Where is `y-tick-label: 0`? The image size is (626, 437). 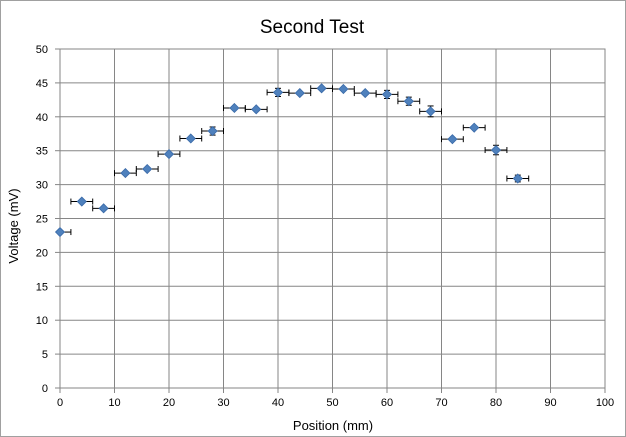 y-tick-label: 0 is located at coordinates (45, 389).